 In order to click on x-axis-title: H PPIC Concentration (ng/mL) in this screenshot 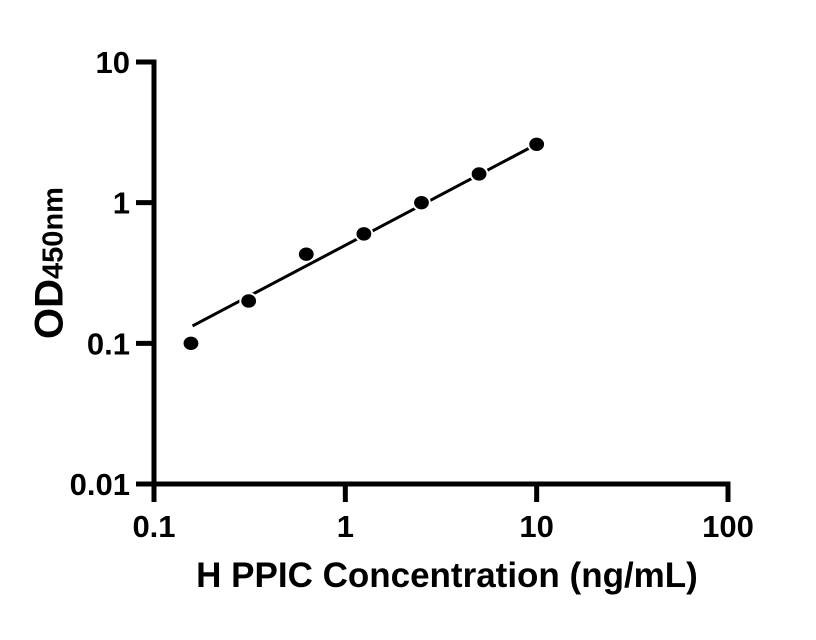, I will do `click(447, 575)`.